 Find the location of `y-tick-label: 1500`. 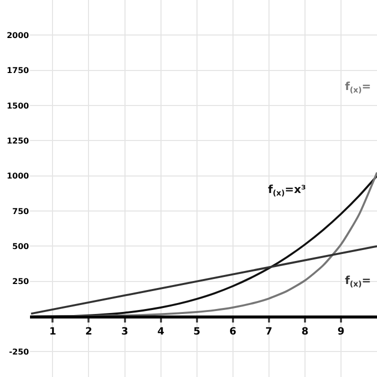

y-tick-label: 1500 is located at coordinates (18, 105).